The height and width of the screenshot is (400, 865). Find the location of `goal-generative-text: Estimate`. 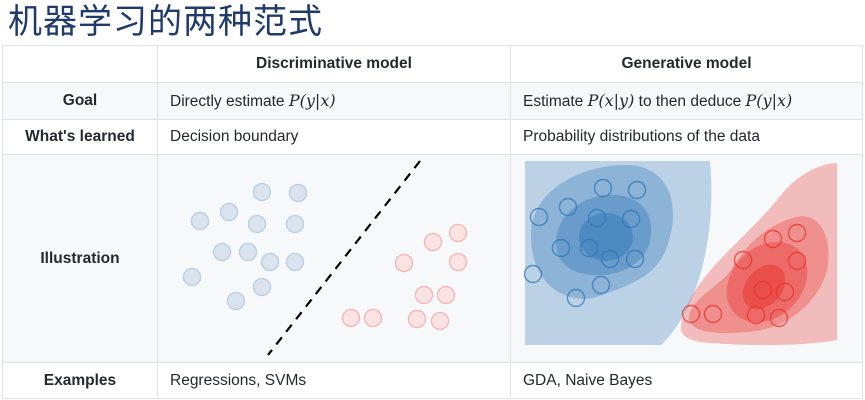

goal-generative-text: Estimate is located at coordinates (553, 101).